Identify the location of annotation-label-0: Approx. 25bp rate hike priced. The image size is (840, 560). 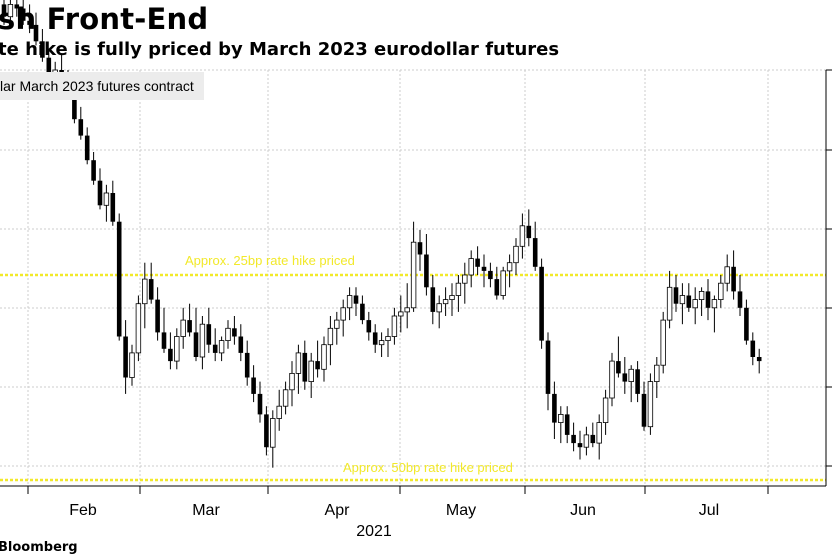
(270, 260).